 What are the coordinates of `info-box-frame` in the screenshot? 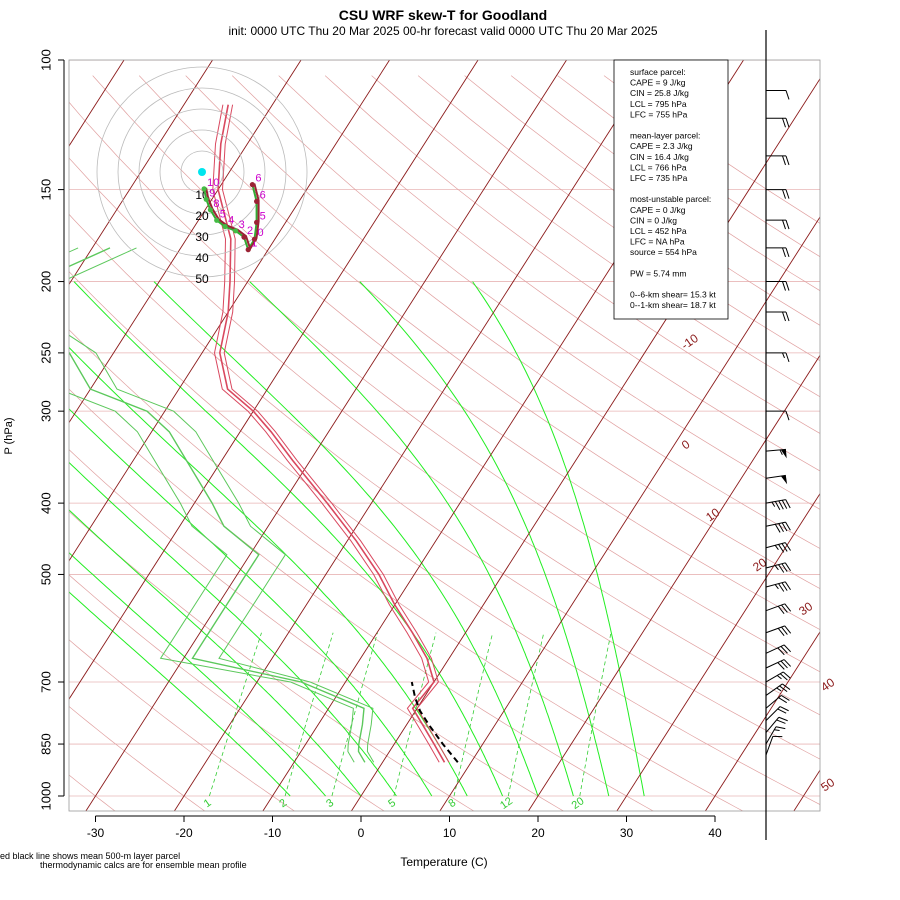 It's located at (671, 189).